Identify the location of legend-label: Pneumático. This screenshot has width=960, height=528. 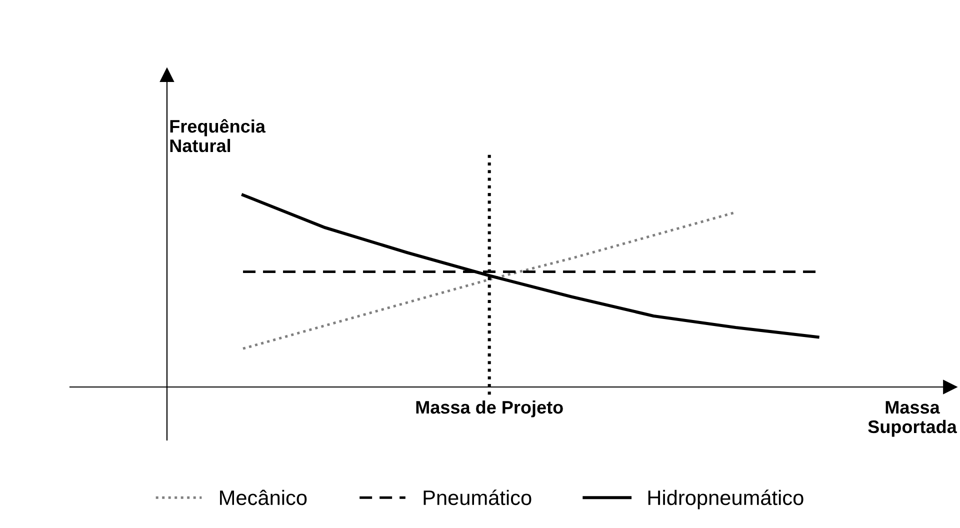
(478, 498).